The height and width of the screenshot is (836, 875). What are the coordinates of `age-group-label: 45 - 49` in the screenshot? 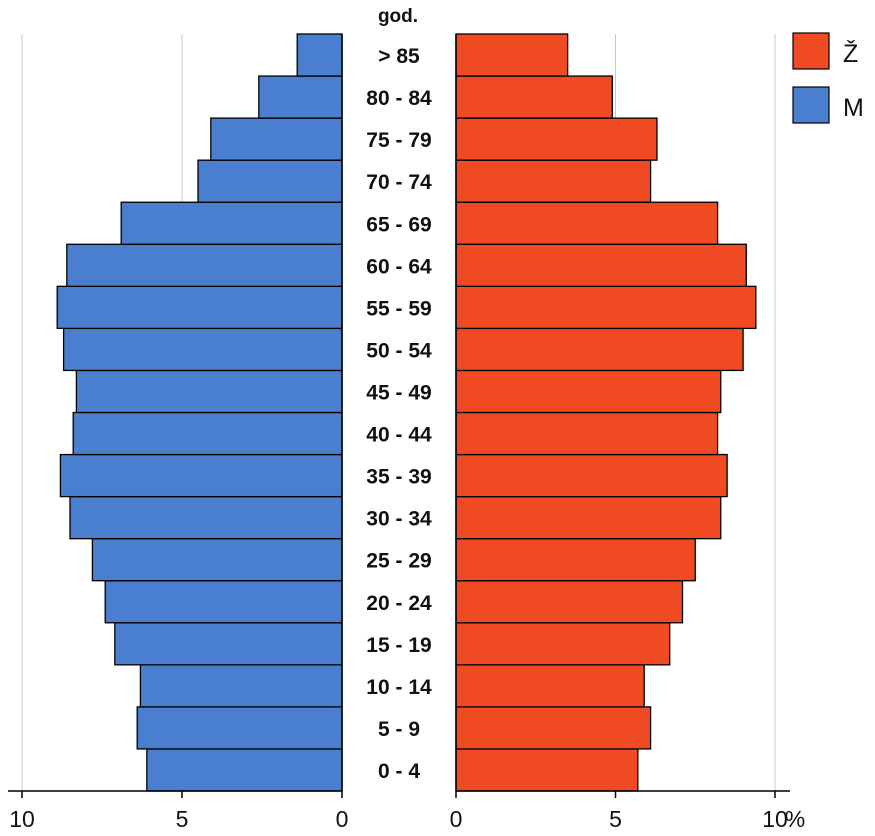 It's located at (398, 392).